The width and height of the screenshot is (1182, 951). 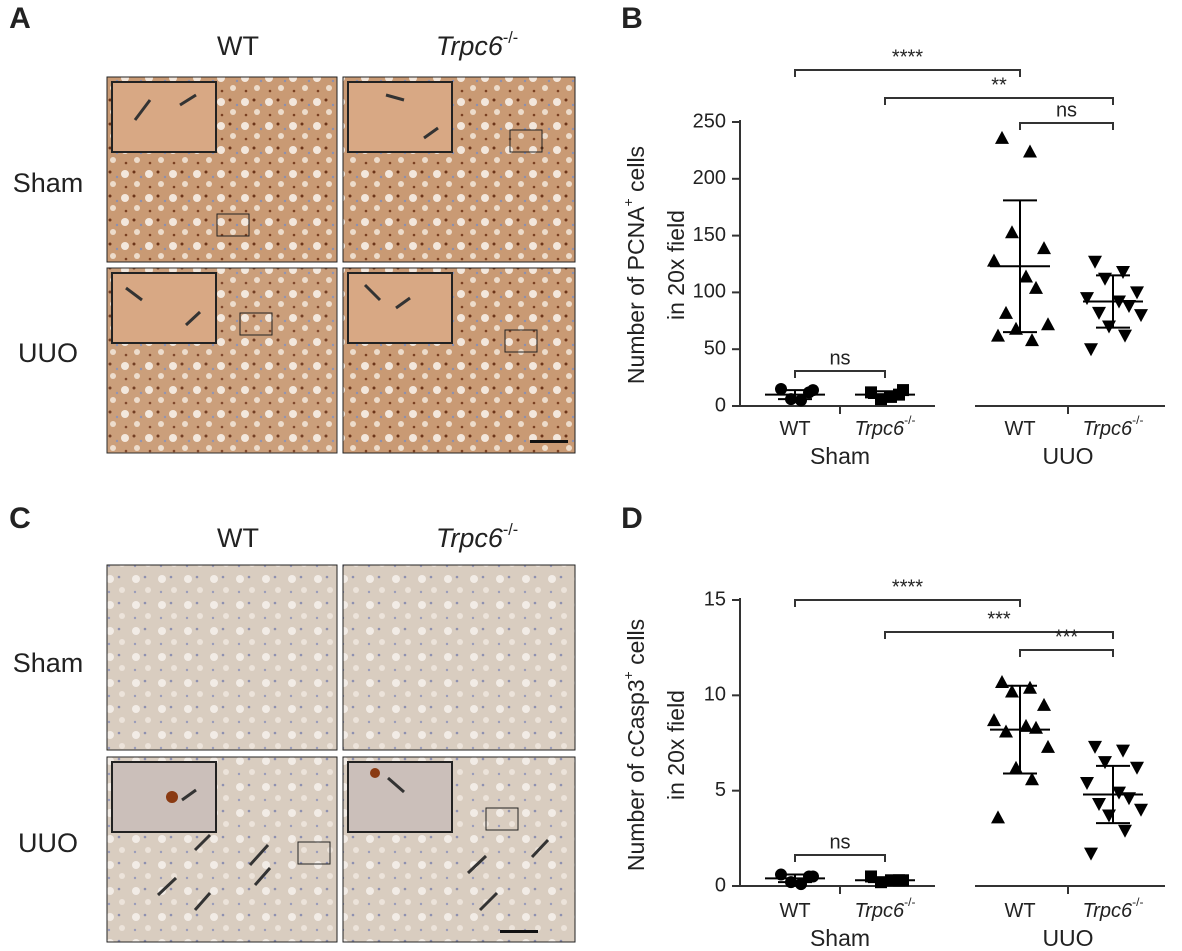 I want to click on y-tick-label: 250, so click(x=709, y=121).